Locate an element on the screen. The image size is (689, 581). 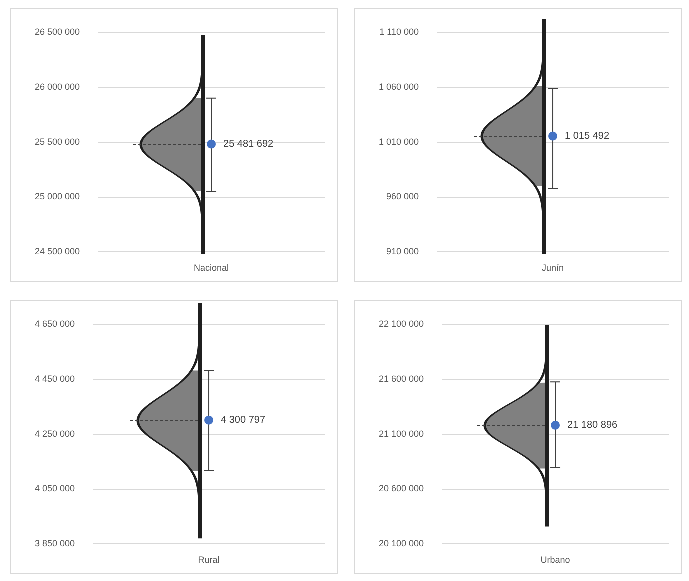
y-tick-label: 1 110 000 is located at coordinates (400, 31).